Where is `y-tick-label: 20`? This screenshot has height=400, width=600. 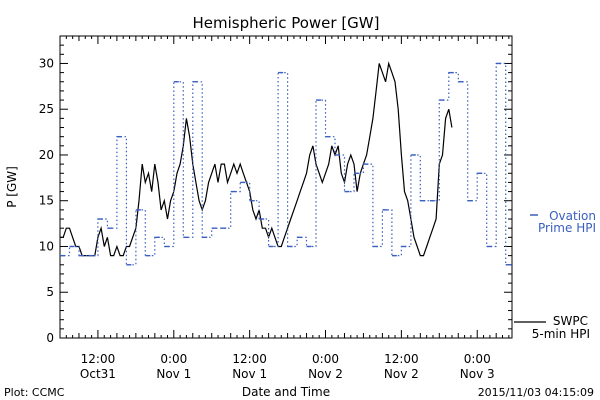 y-tick-label: 20 is located at coordinates (46, 155).